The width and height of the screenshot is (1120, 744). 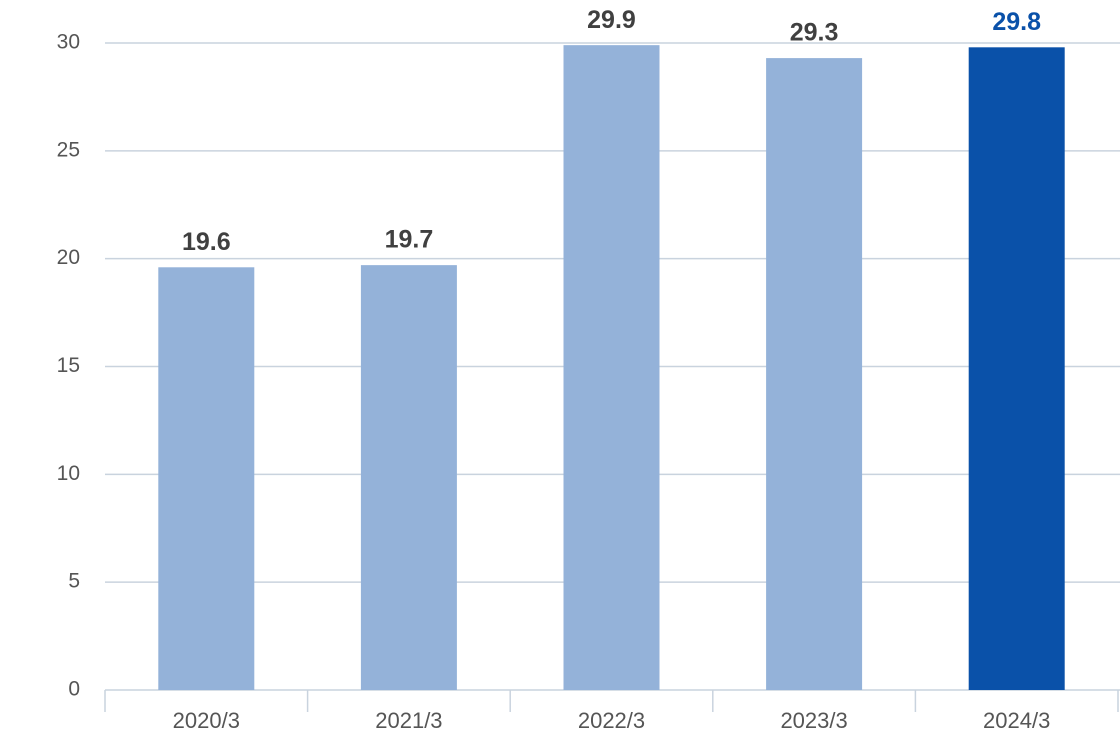 What do you see at coordinates (1016, 22) in the screenshot?
I see `value-label: 29.8` at bounding box center [1016, 22].